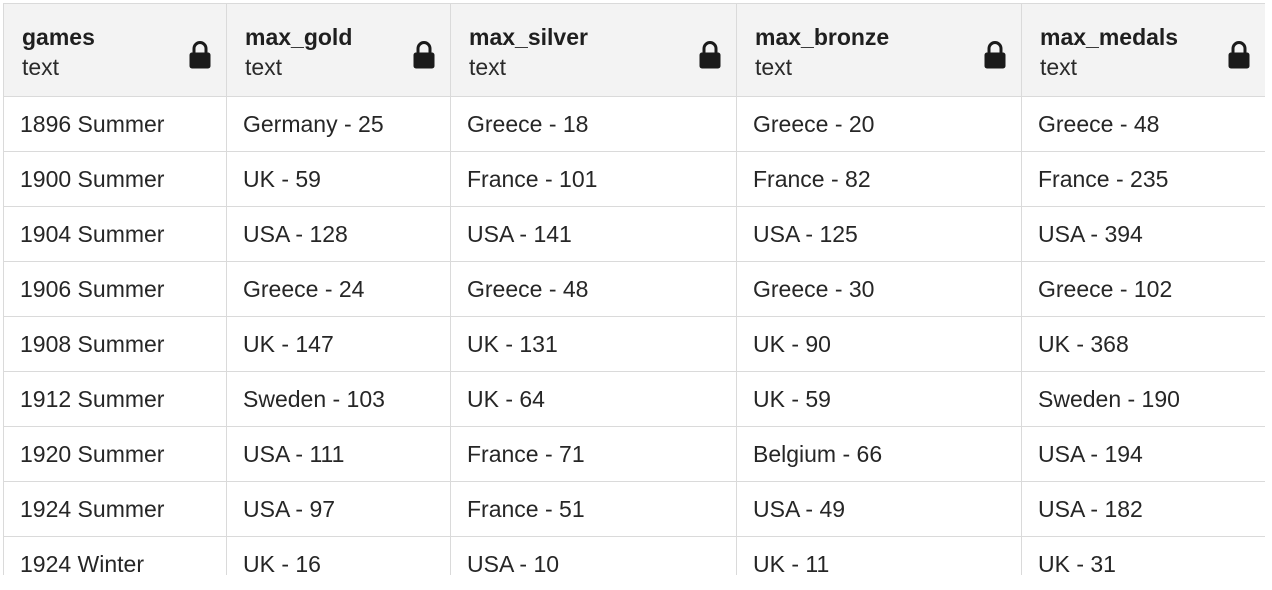 The width and height of the screenshot is (1272, 590). Describe the element at coordinates (593, 344) in the screenshot. I see `table-cell: UK - 131` at that location.